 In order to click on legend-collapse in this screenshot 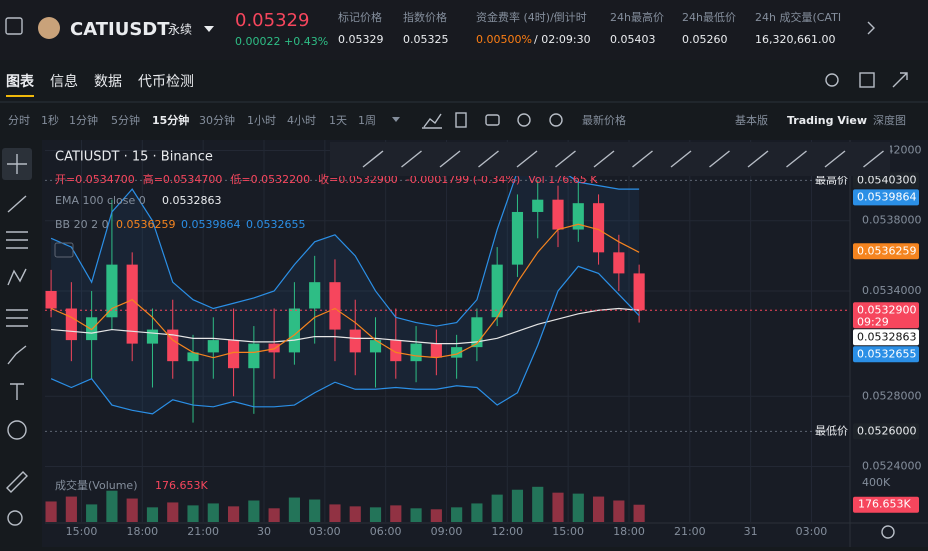, I will do `click(64, 250)`.